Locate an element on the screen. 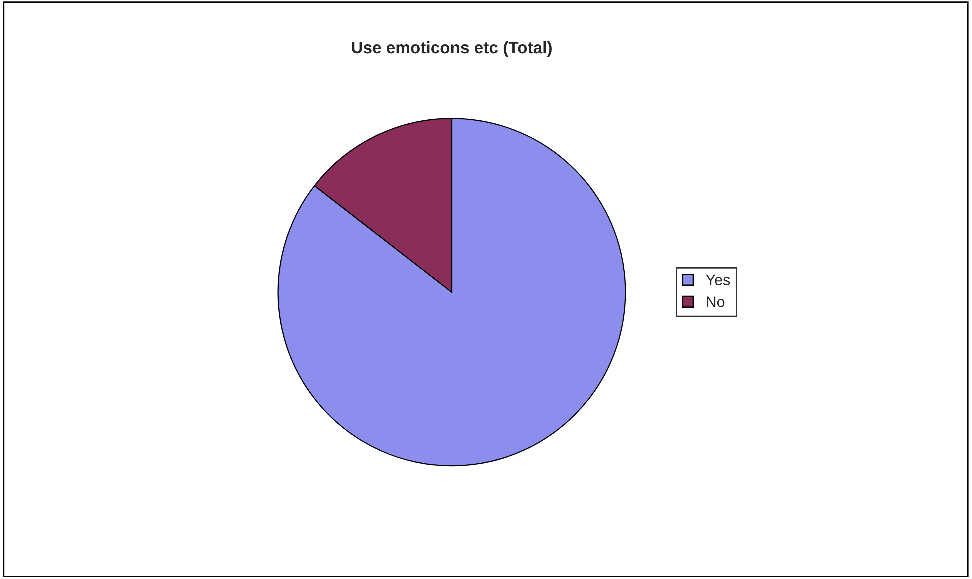  legend-label: No is located at coordinates (716, 302).